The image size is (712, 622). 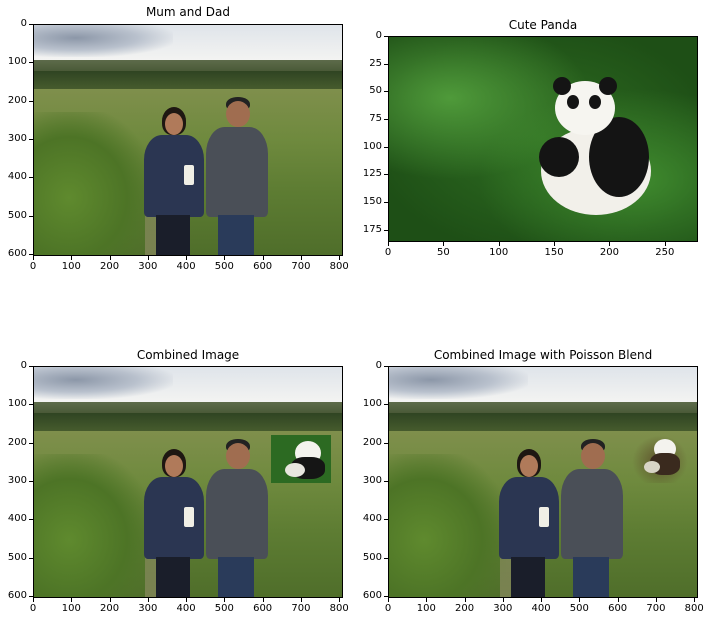 I want to click on panel-title: Combined Image, so click(x=188, y=355).